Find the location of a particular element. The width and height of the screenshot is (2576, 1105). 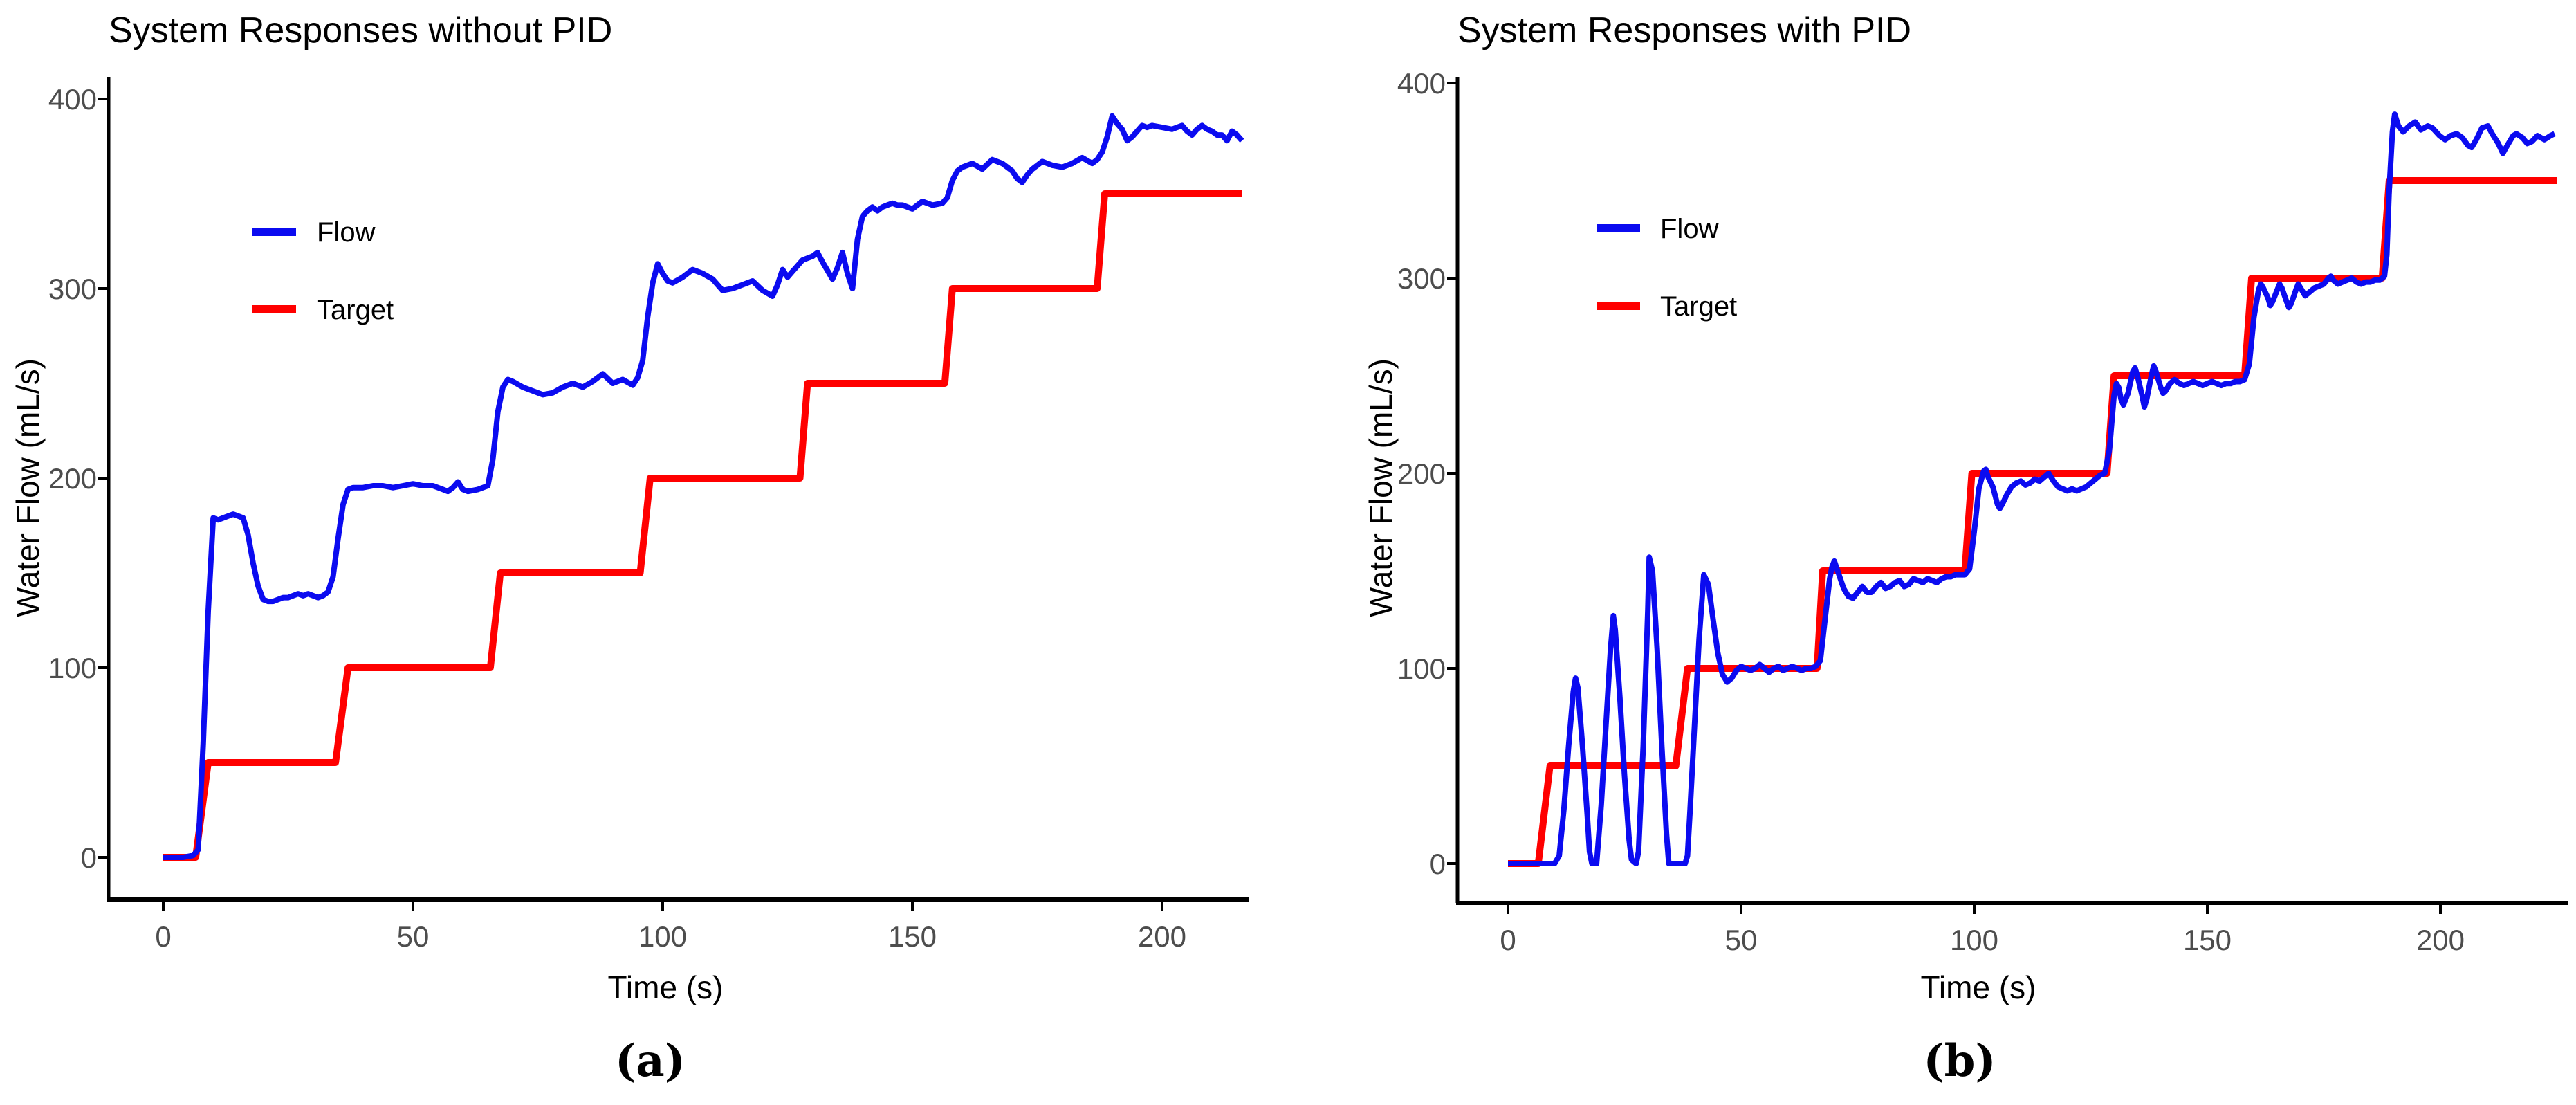

chart-title-with-pid: System Responses with PID is located at coordinates (1684, 30).